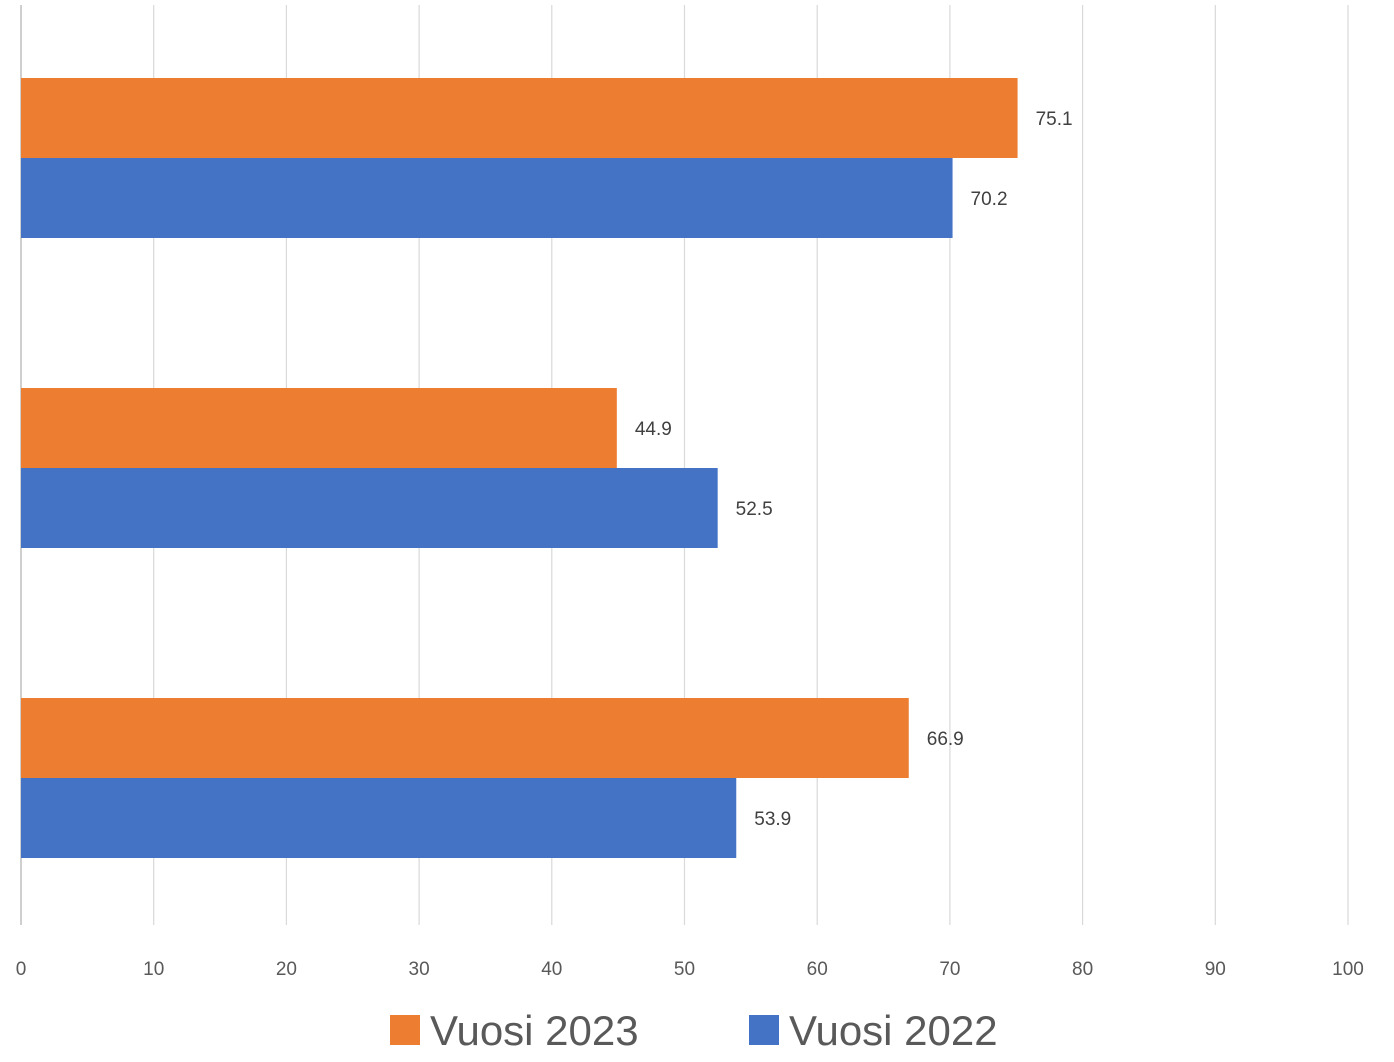 The height and width of the screenshot is (1062, 1394). What do you see at coordinates (286, 969) in the screenshot?
I see `x-tick-label: 20` at bounding box center [286, 969].